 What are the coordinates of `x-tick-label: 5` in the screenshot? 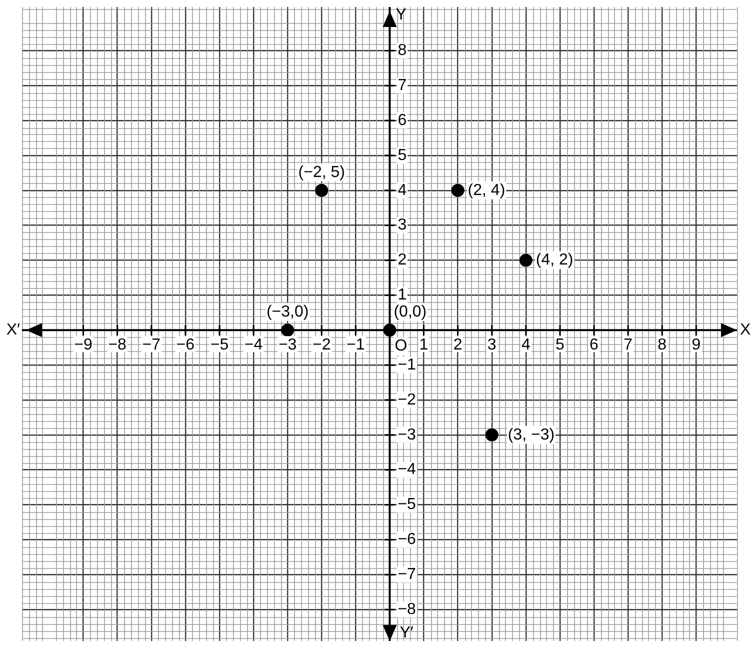 It's located at (560, 345).